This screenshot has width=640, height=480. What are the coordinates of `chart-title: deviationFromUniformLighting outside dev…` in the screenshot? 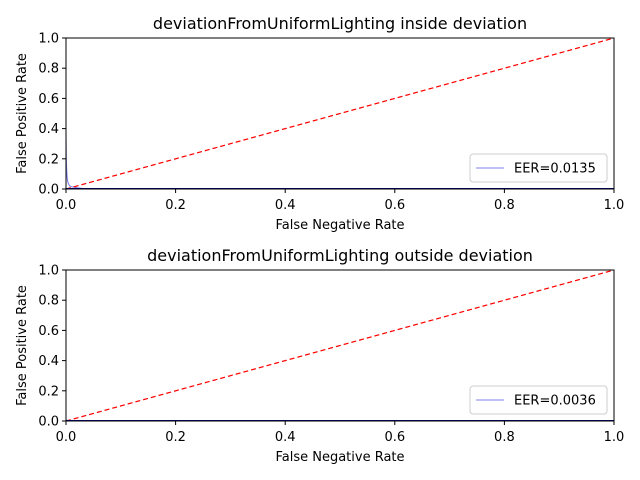 It's located at (340, 255).